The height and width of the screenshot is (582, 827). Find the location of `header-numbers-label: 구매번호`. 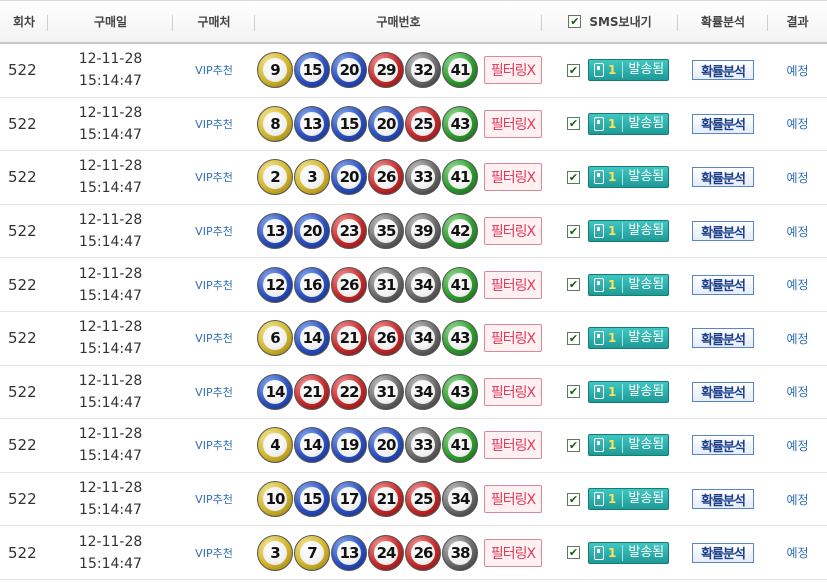

header-numbers-label: 구매번호 is located at coordinates (398, 22).